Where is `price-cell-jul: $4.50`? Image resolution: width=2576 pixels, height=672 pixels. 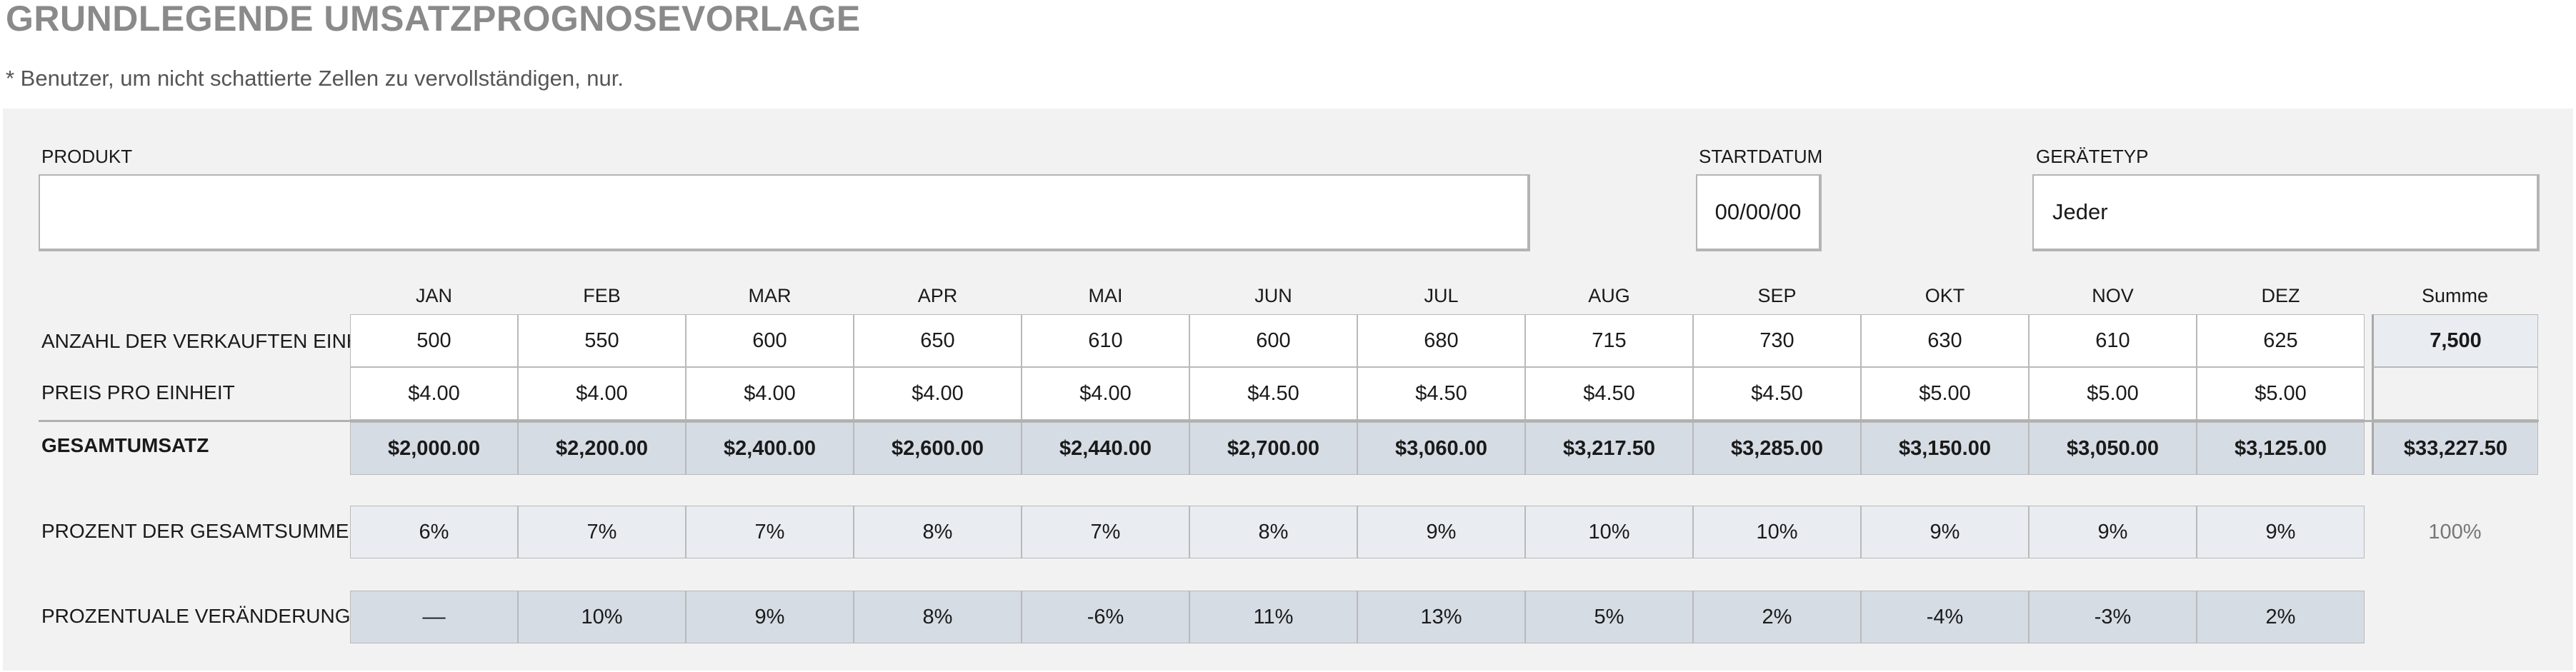 price-cell-jul: $4.50 is located at coordinates (1441, 393).